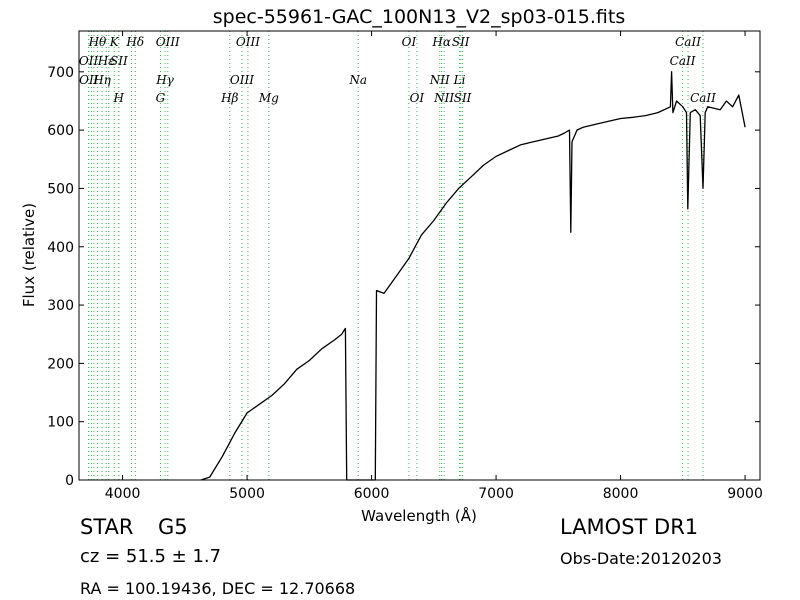 This screenshot has width=800, height=600. What do you see at coordinates (441, 42) in the screenshot?
I see `line-label: Hα` at bounding box center [441, 42].